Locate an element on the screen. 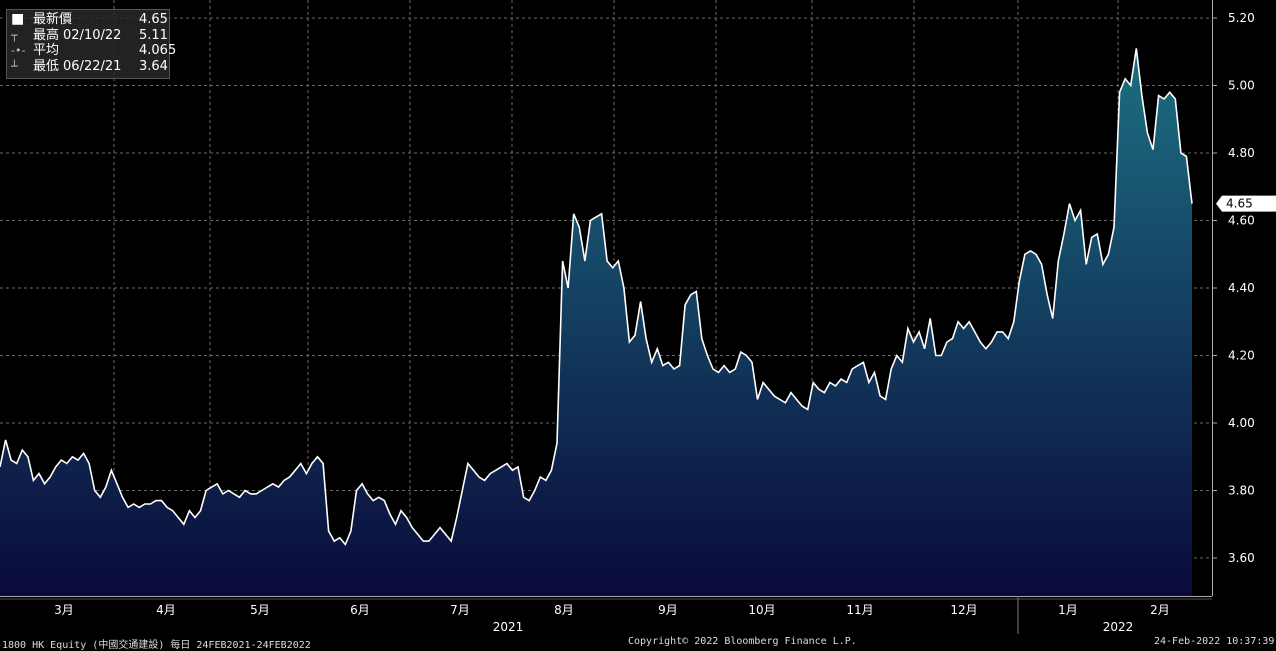 The height and width of the screenshot is (651, 1276). high-marker-icon: ┬ is located at coordinates (14, 35).